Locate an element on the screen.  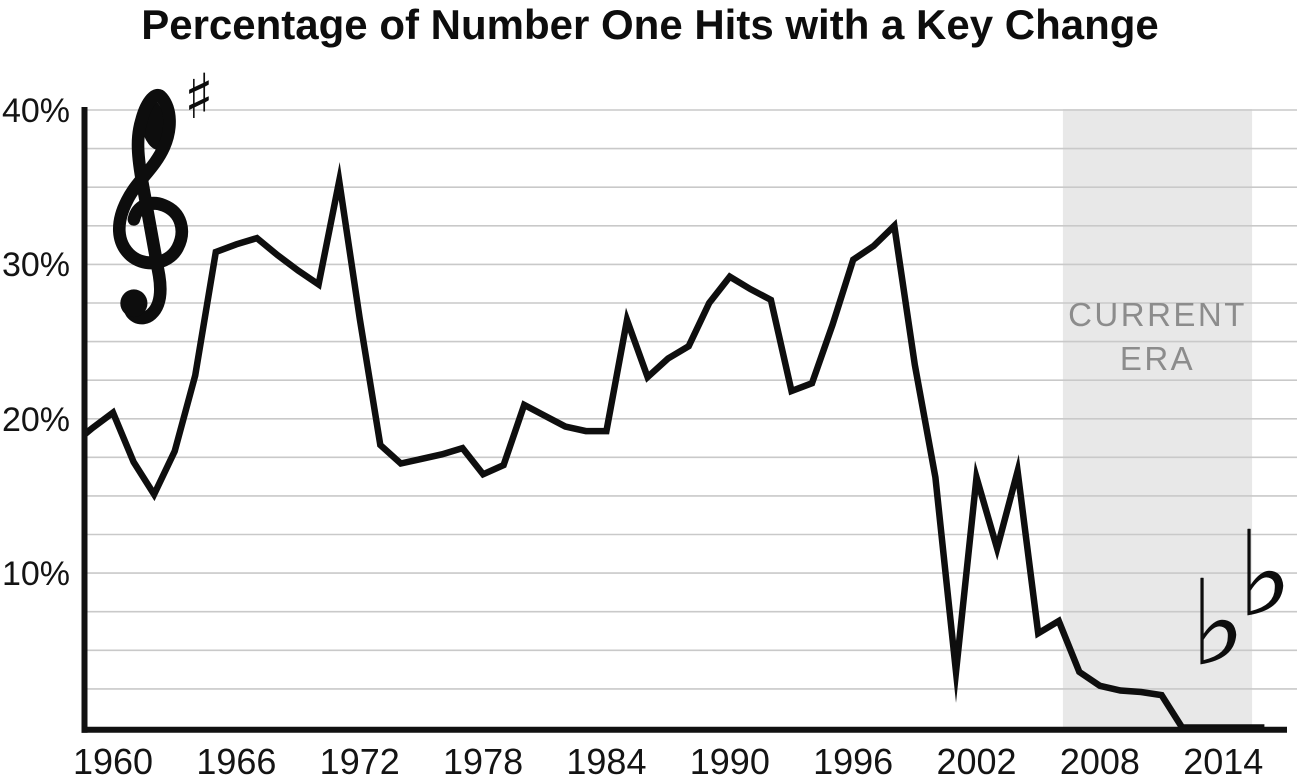
x-tick-label: 1978 is located at coordinates (483, 761).